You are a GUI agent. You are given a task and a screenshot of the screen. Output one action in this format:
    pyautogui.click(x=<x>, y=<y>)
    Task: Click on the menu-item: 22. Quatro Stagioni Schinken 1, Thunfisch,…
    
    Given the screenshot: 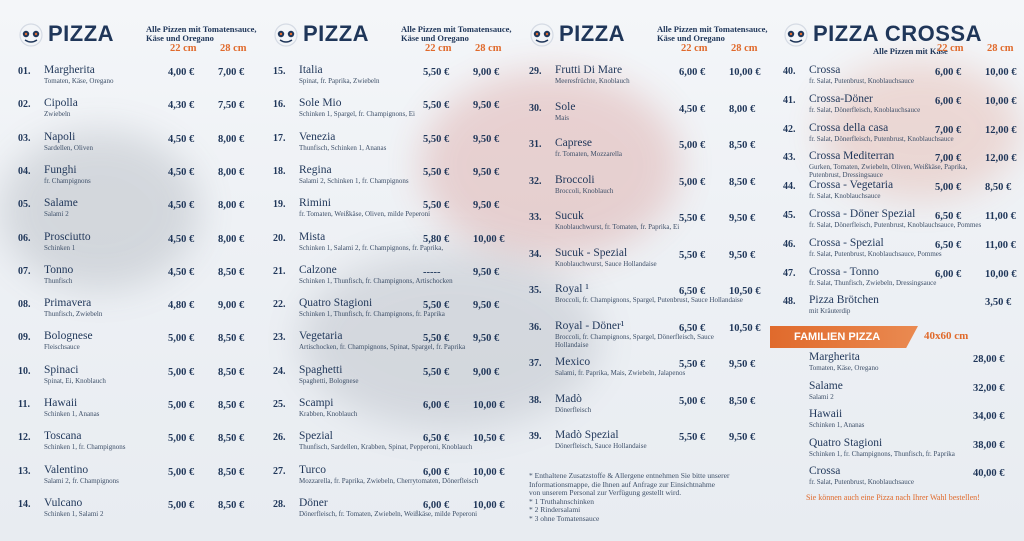 What is the action you would take?
    pyautogui.click(x=393, y=312)
    